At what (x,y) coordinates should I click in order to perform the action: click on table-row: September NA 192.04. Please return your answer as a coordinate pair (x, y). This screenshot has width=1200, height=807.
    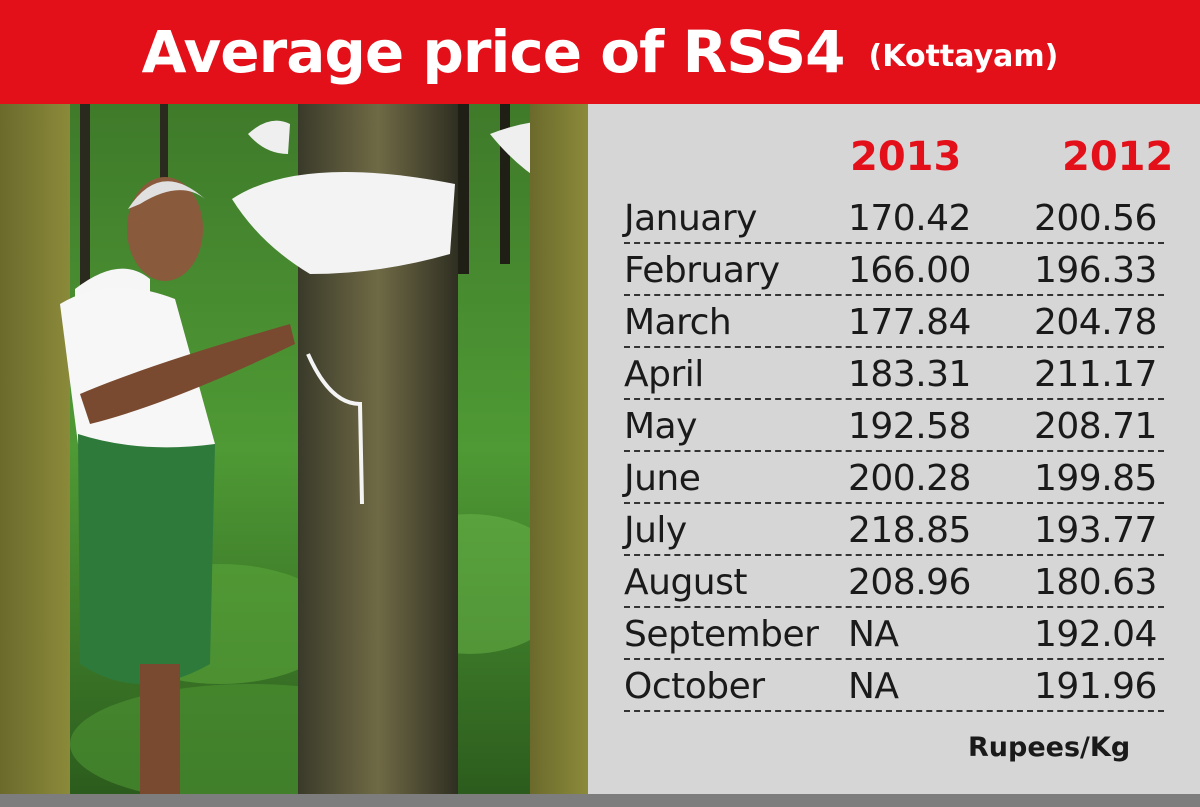
    Looking at the image, I should click on (894, 634).